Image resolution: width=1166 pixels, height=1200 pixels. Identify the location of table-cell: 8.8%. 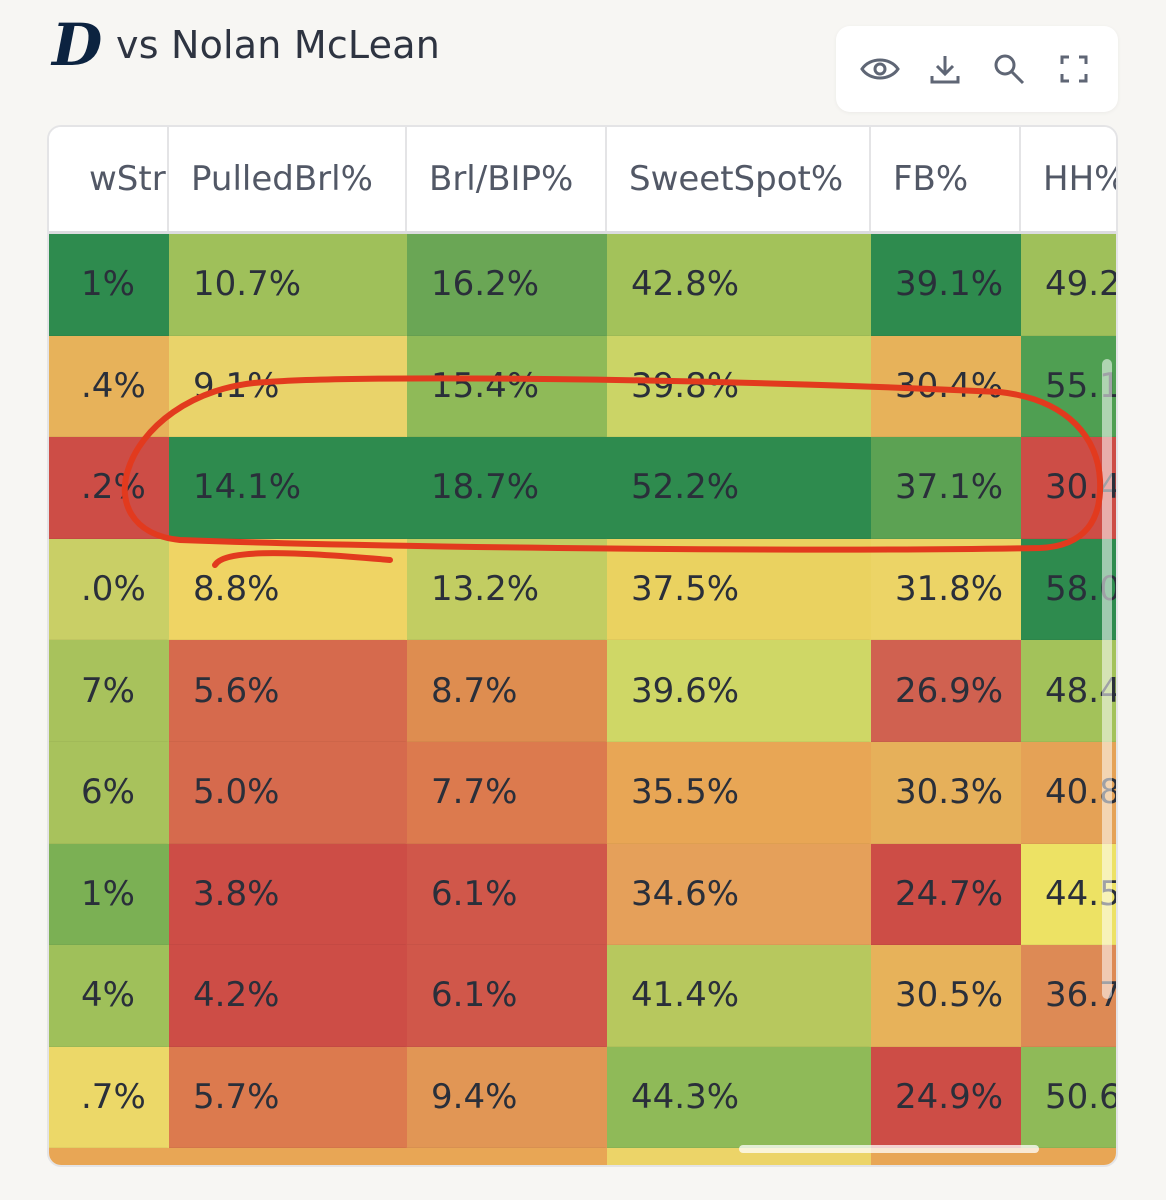
(288, 589).